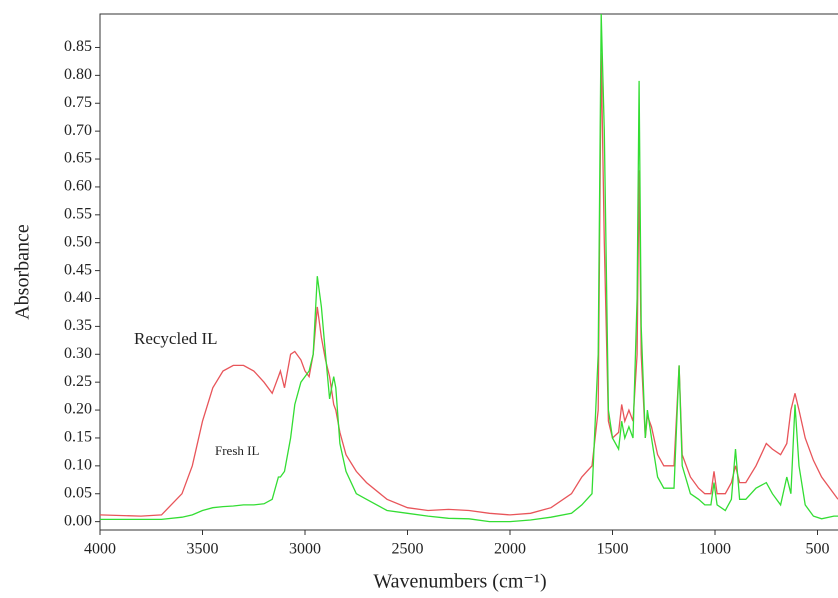  Describe the element at coordinates (203, 549) in the screenshot. I see `x-tick-label: 3500` at that location.